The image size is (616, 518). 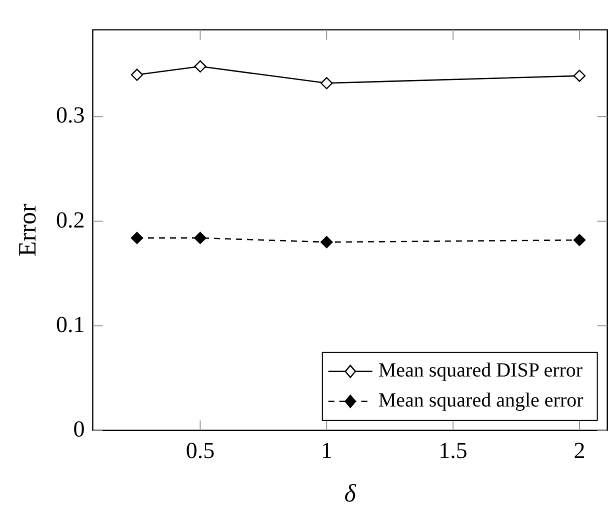 What do you see at coordinates (481, 401) in the screenshot?
I see `legend-label: Mean squared angle error` at bounding box center [481, 401].